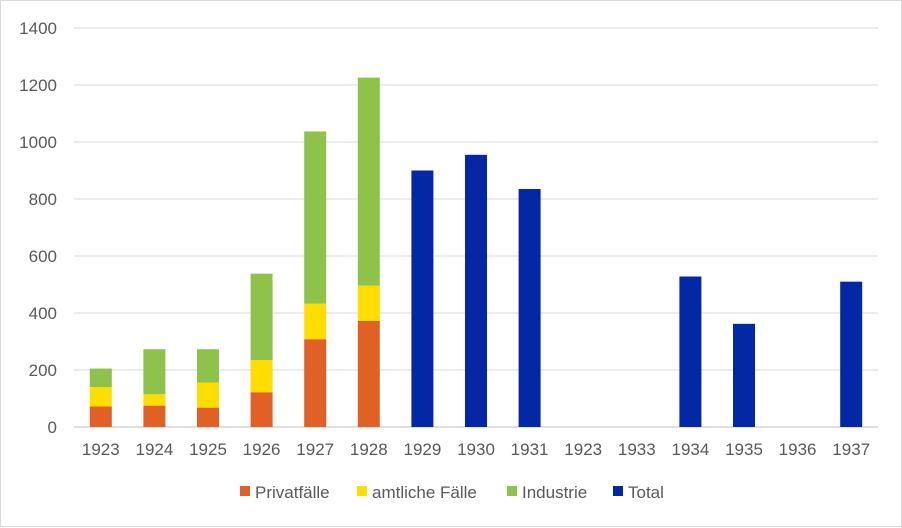 The width and height of the screenshot is (902, 528). Describe the element at coordinates (744, 449) in the screenshot. I see `x-tick-label: 1935` at that location.